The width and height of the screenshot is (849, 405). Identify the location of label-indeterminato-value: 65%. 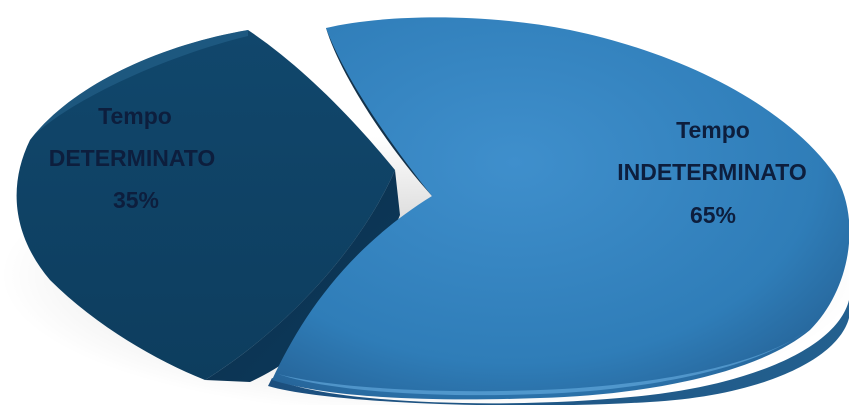
(713, 215).